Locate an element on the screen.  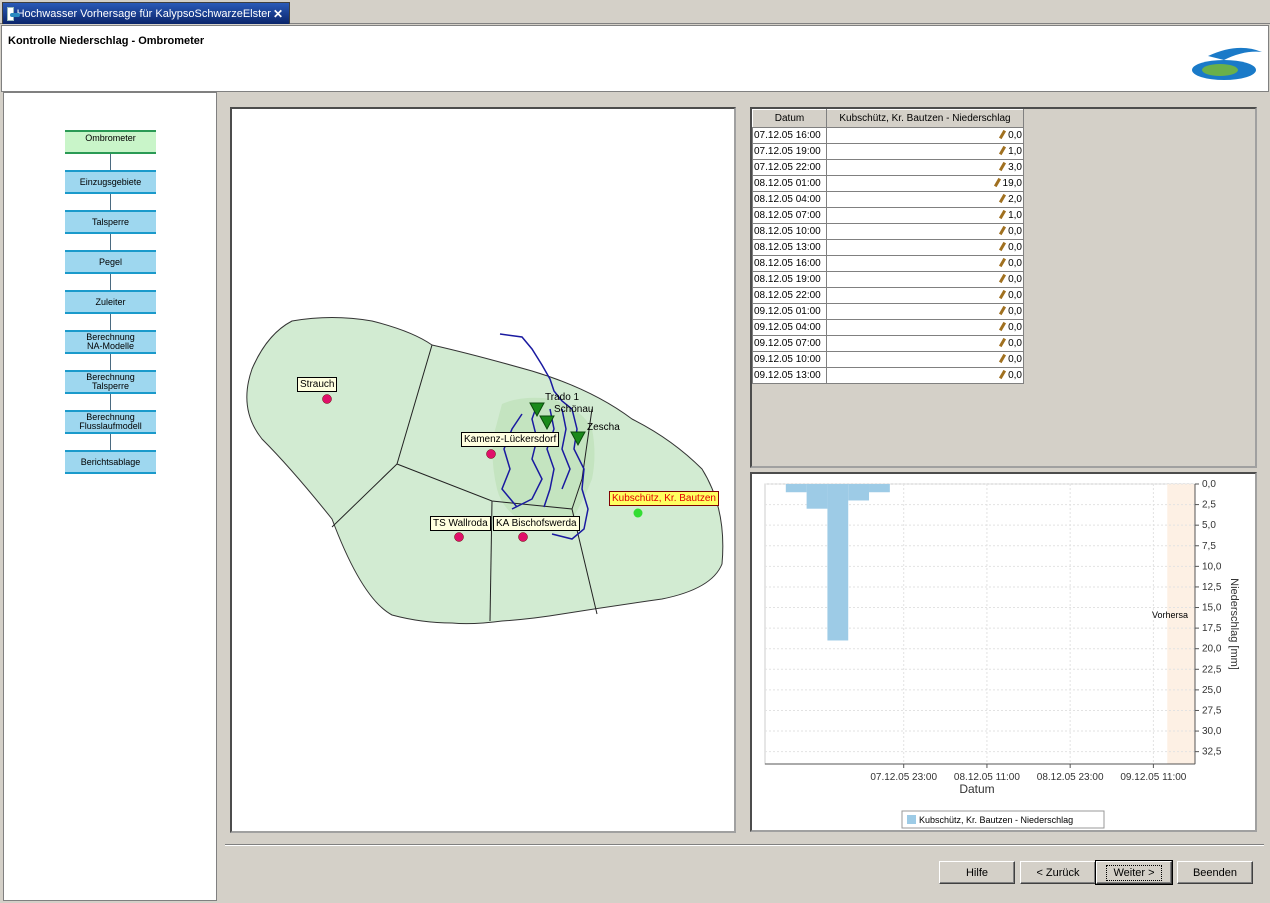
table-row: 07.12.05 19:00 1,0 is located at coordinates (888, 151).